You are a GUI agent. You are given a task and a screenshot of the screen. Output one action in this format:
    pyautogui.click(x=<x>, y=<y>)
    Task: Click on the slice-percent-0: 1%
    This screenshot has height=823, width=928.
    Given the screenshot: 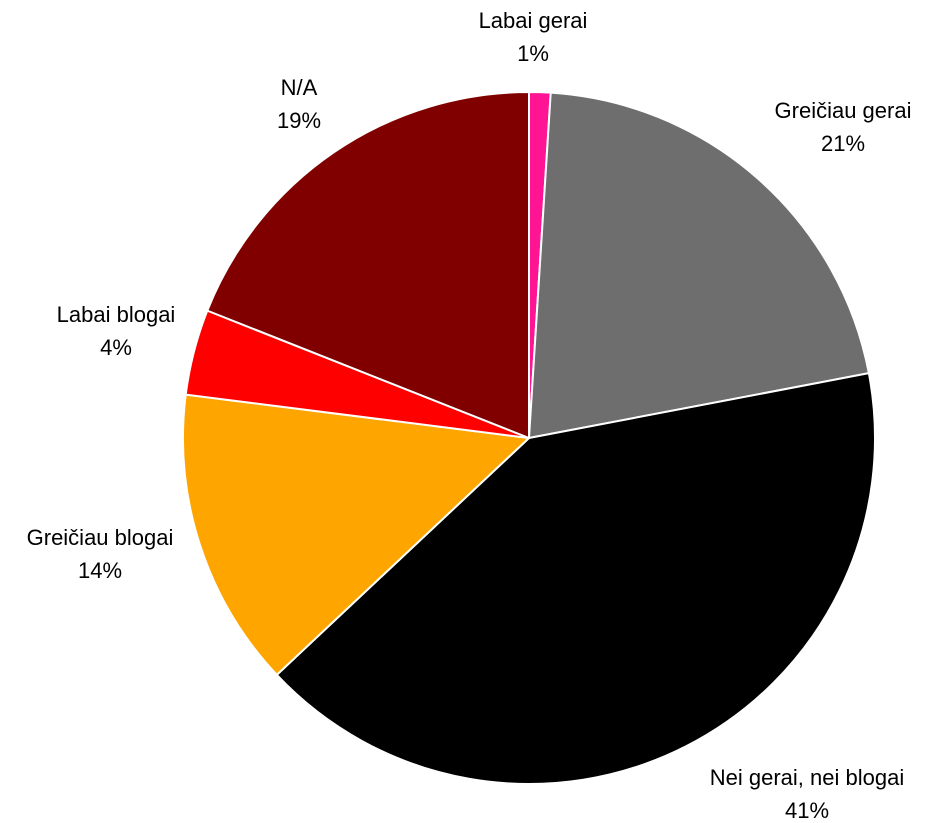 What is the action you would take?
    pyautogui.click(x=533, y=53)
    